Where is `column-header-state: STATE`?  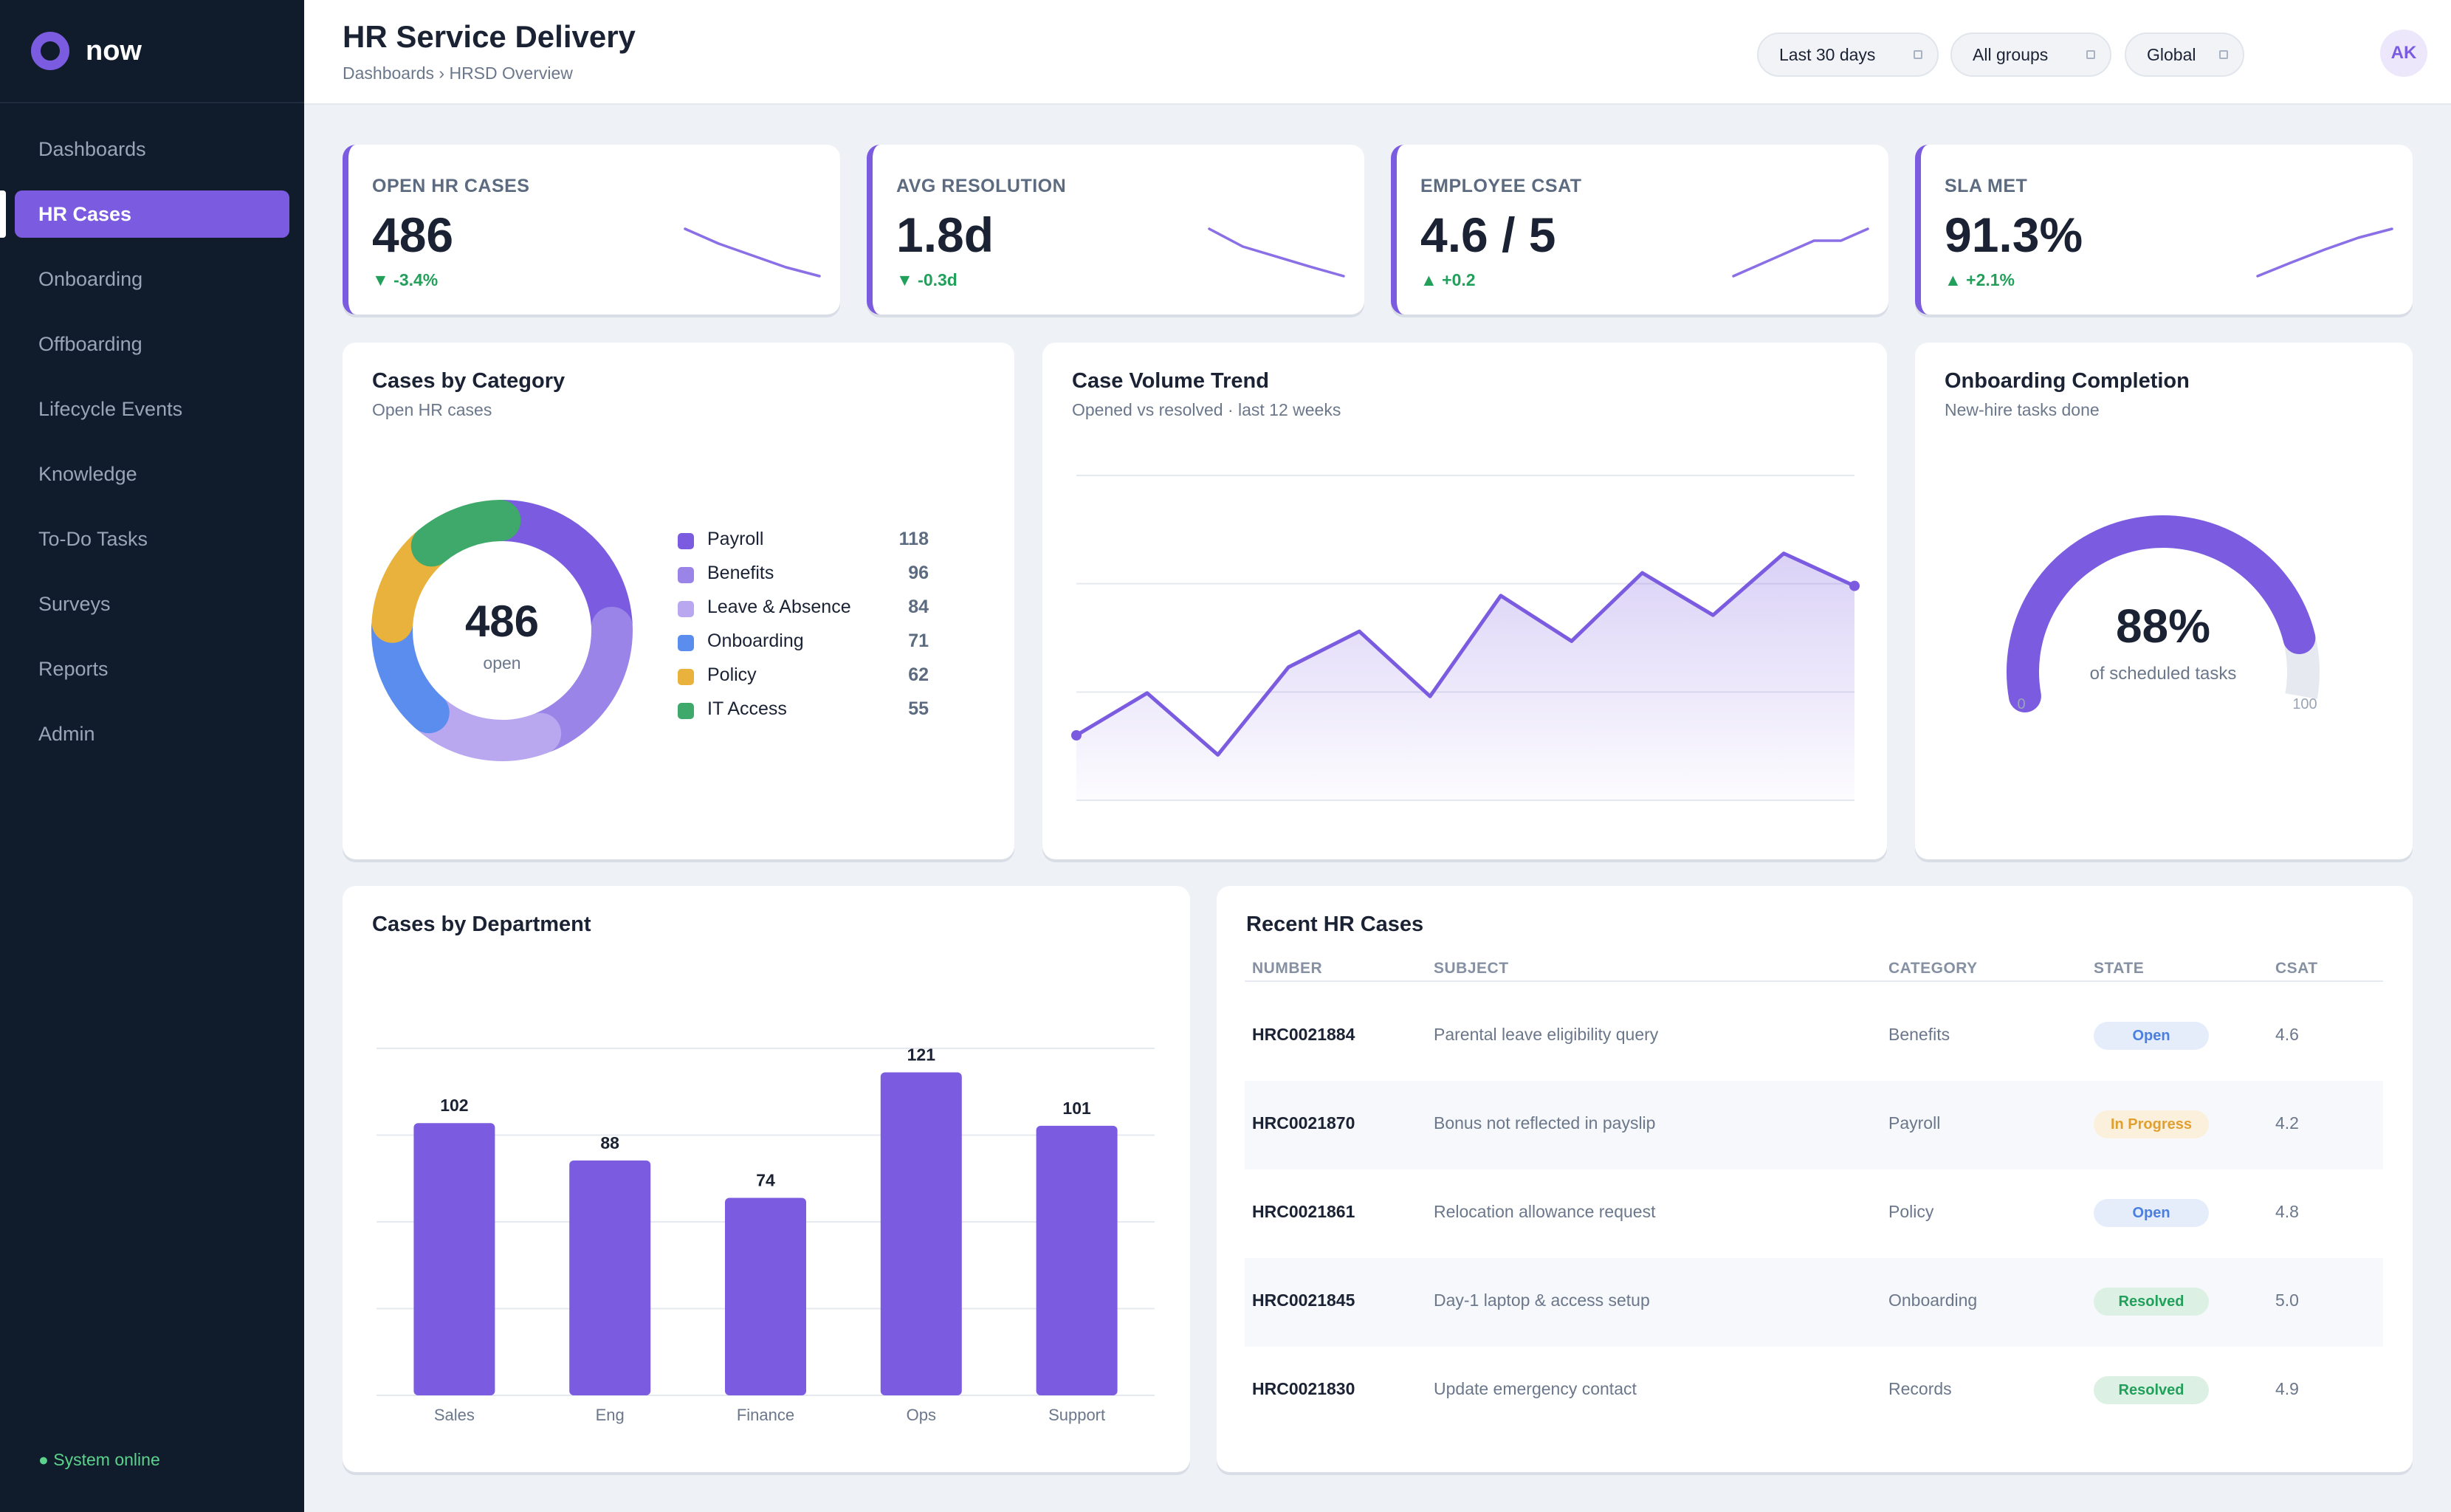
column-header-state: STATE is located at coordinates (2119, 968).